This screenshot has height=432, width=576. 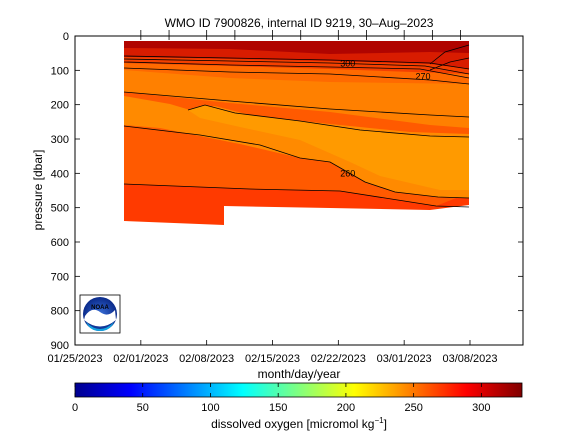 I want to click on colorbar-gradient, so click(x=298, y=390).